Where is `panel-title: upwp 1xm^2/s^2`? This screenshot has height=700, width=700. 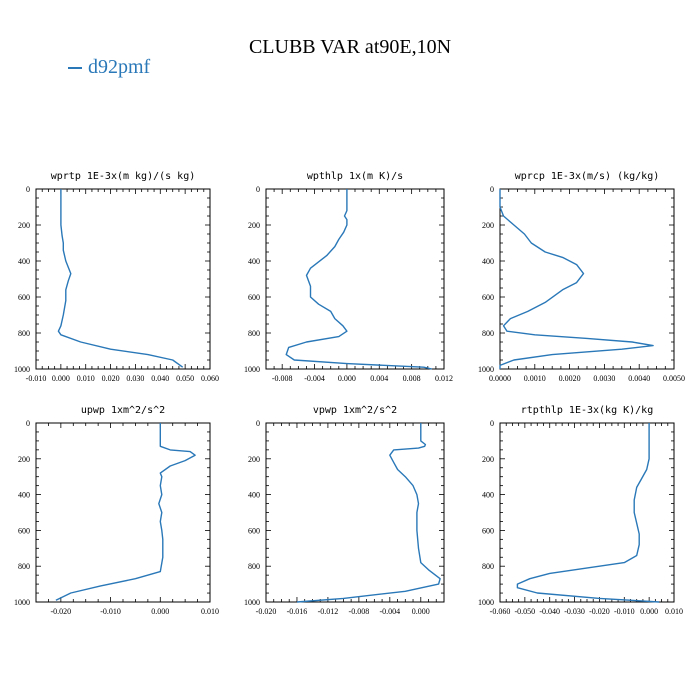
panel-title: upwp 1xm^2/s^2 is located at coordinates (123, 410).